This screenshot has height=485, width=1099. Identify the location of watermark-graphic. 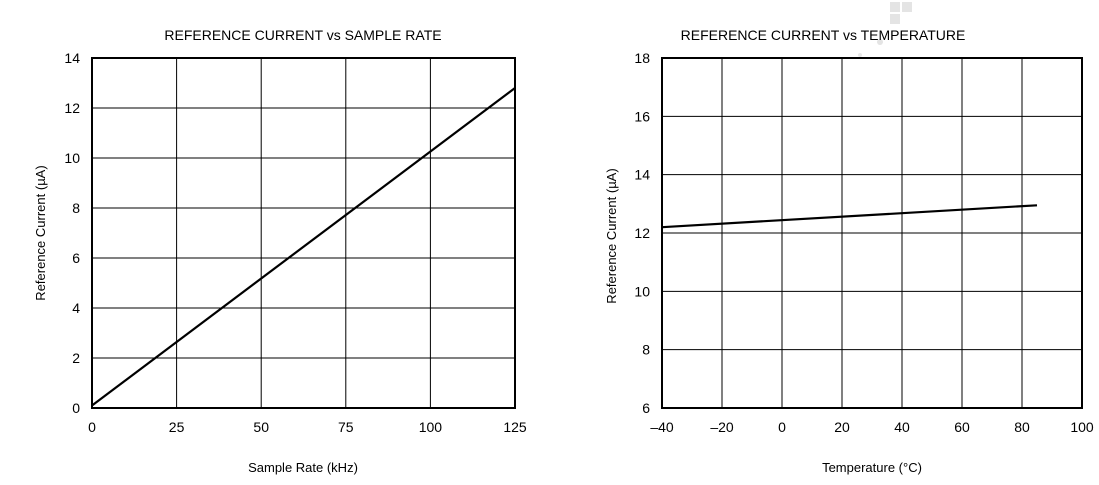
(885, 29).